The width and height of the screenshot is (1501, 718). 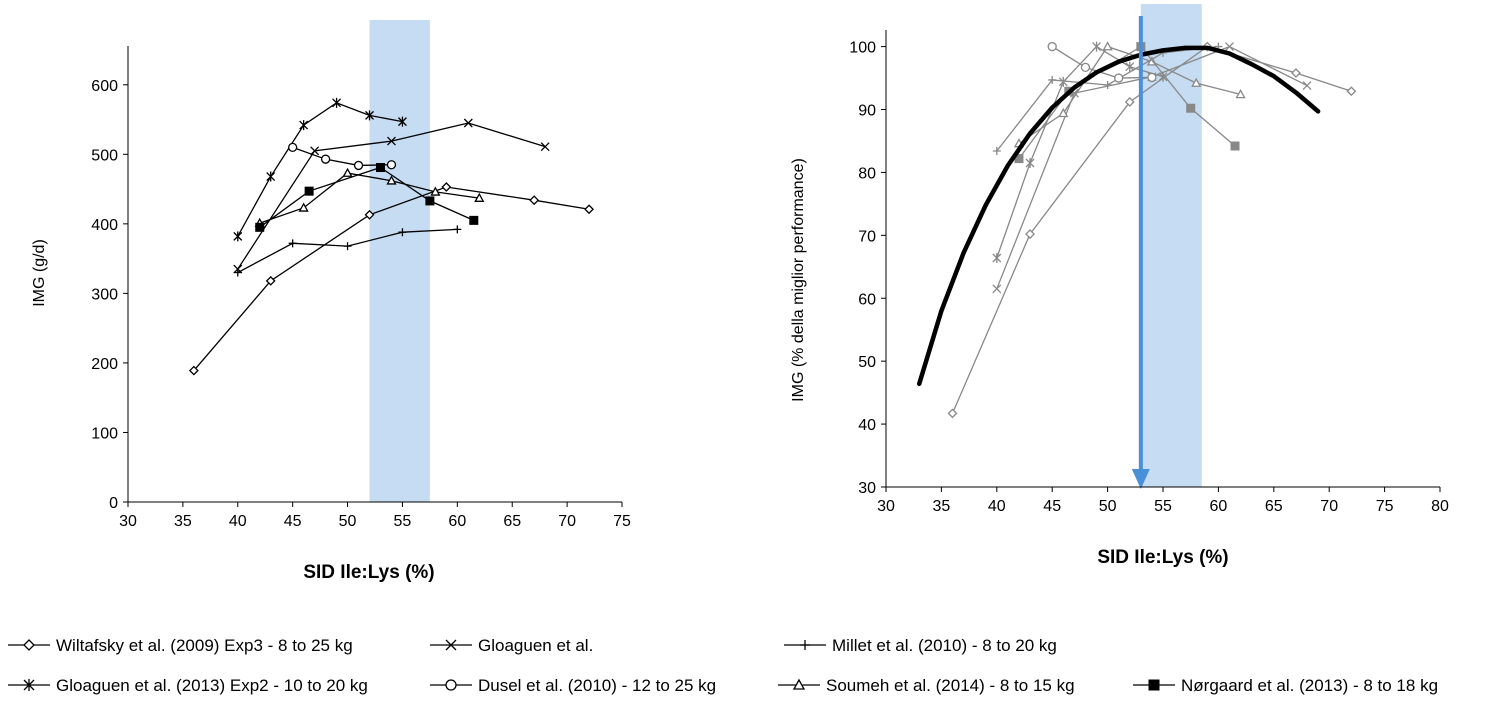 What do you see at coordinates (293, 521) in the screenshot?
I see `left-x-tick-label: 45` at bounding box center [293, 521].